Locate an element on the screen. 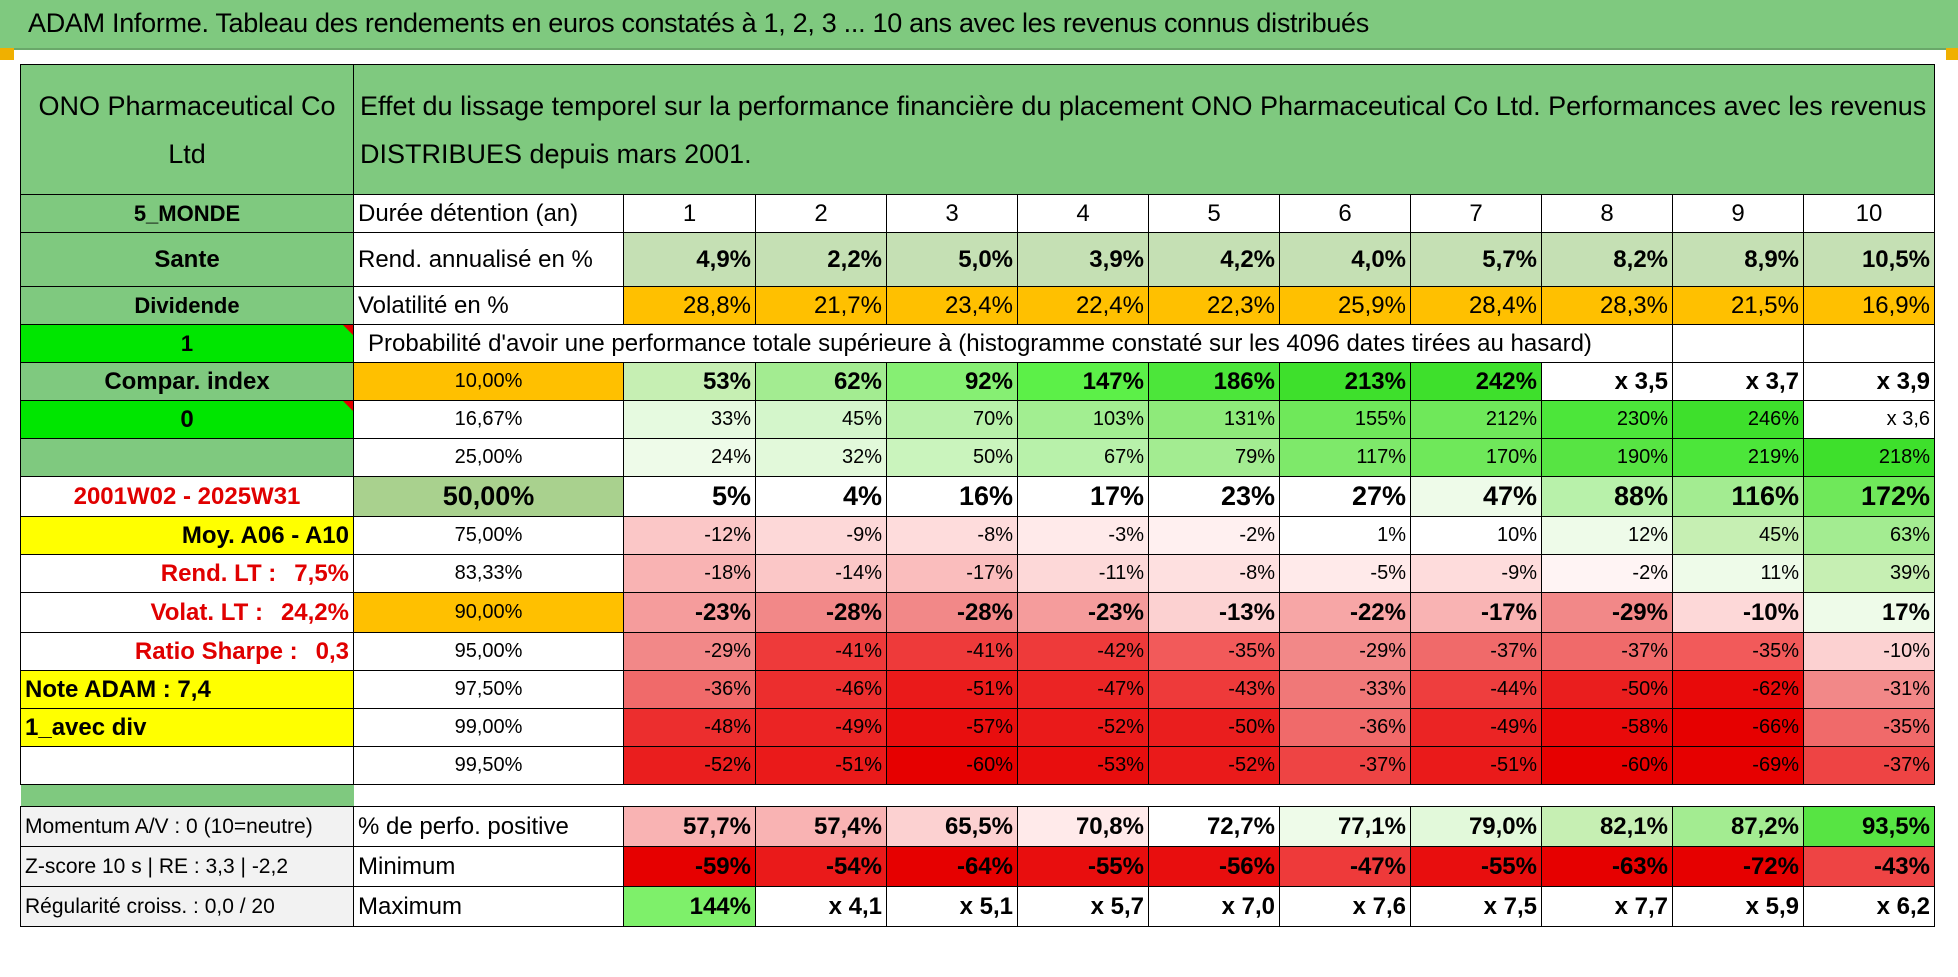  quantile-value: -41% is located at coordinates (952, 651).